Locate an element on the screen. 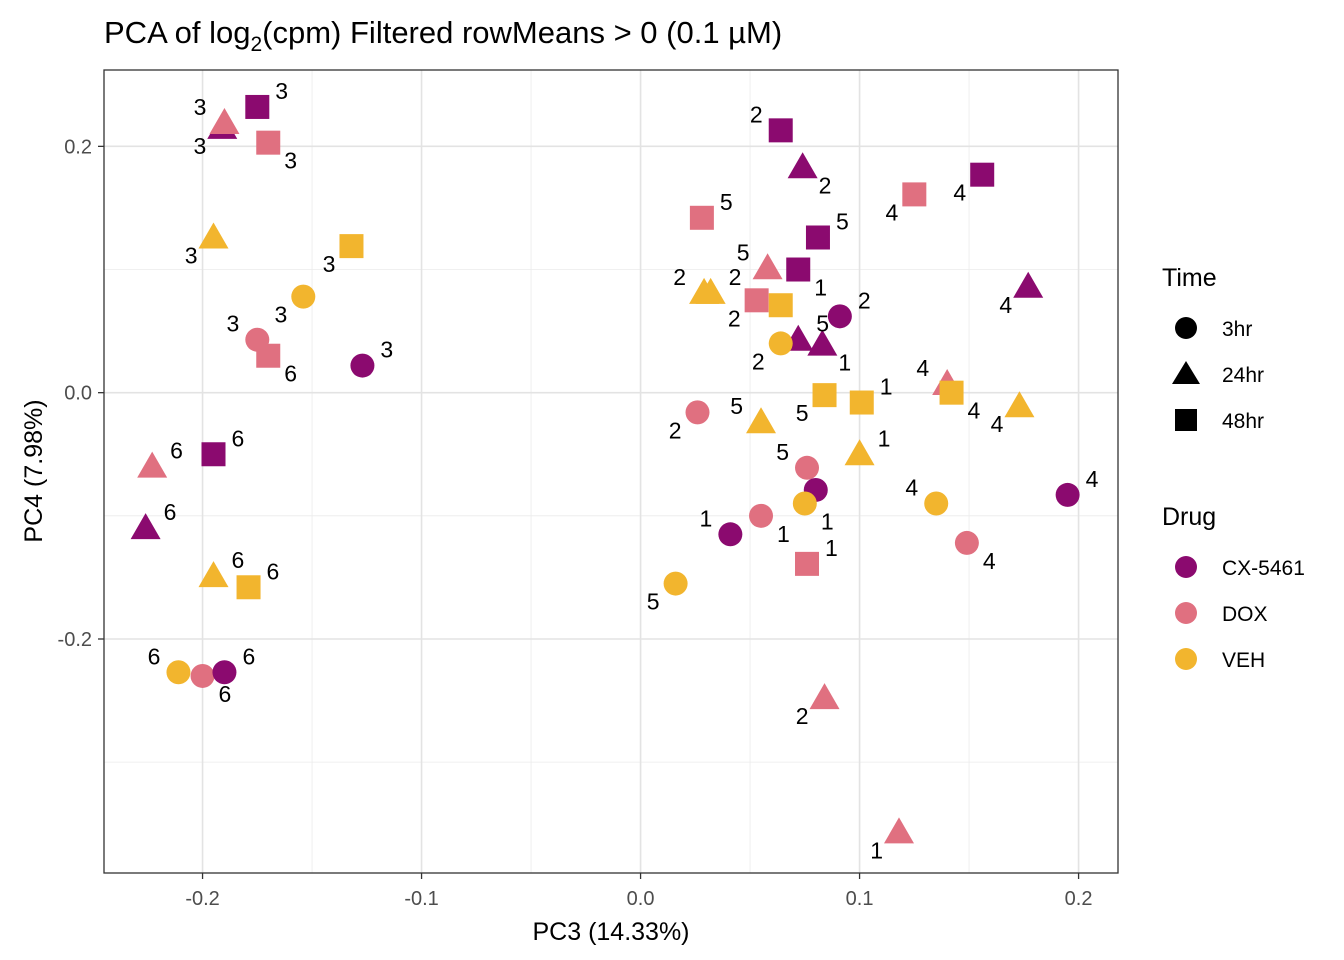  legend-cx5461-label: CX-5461 is located at coordinates (1263, 568).